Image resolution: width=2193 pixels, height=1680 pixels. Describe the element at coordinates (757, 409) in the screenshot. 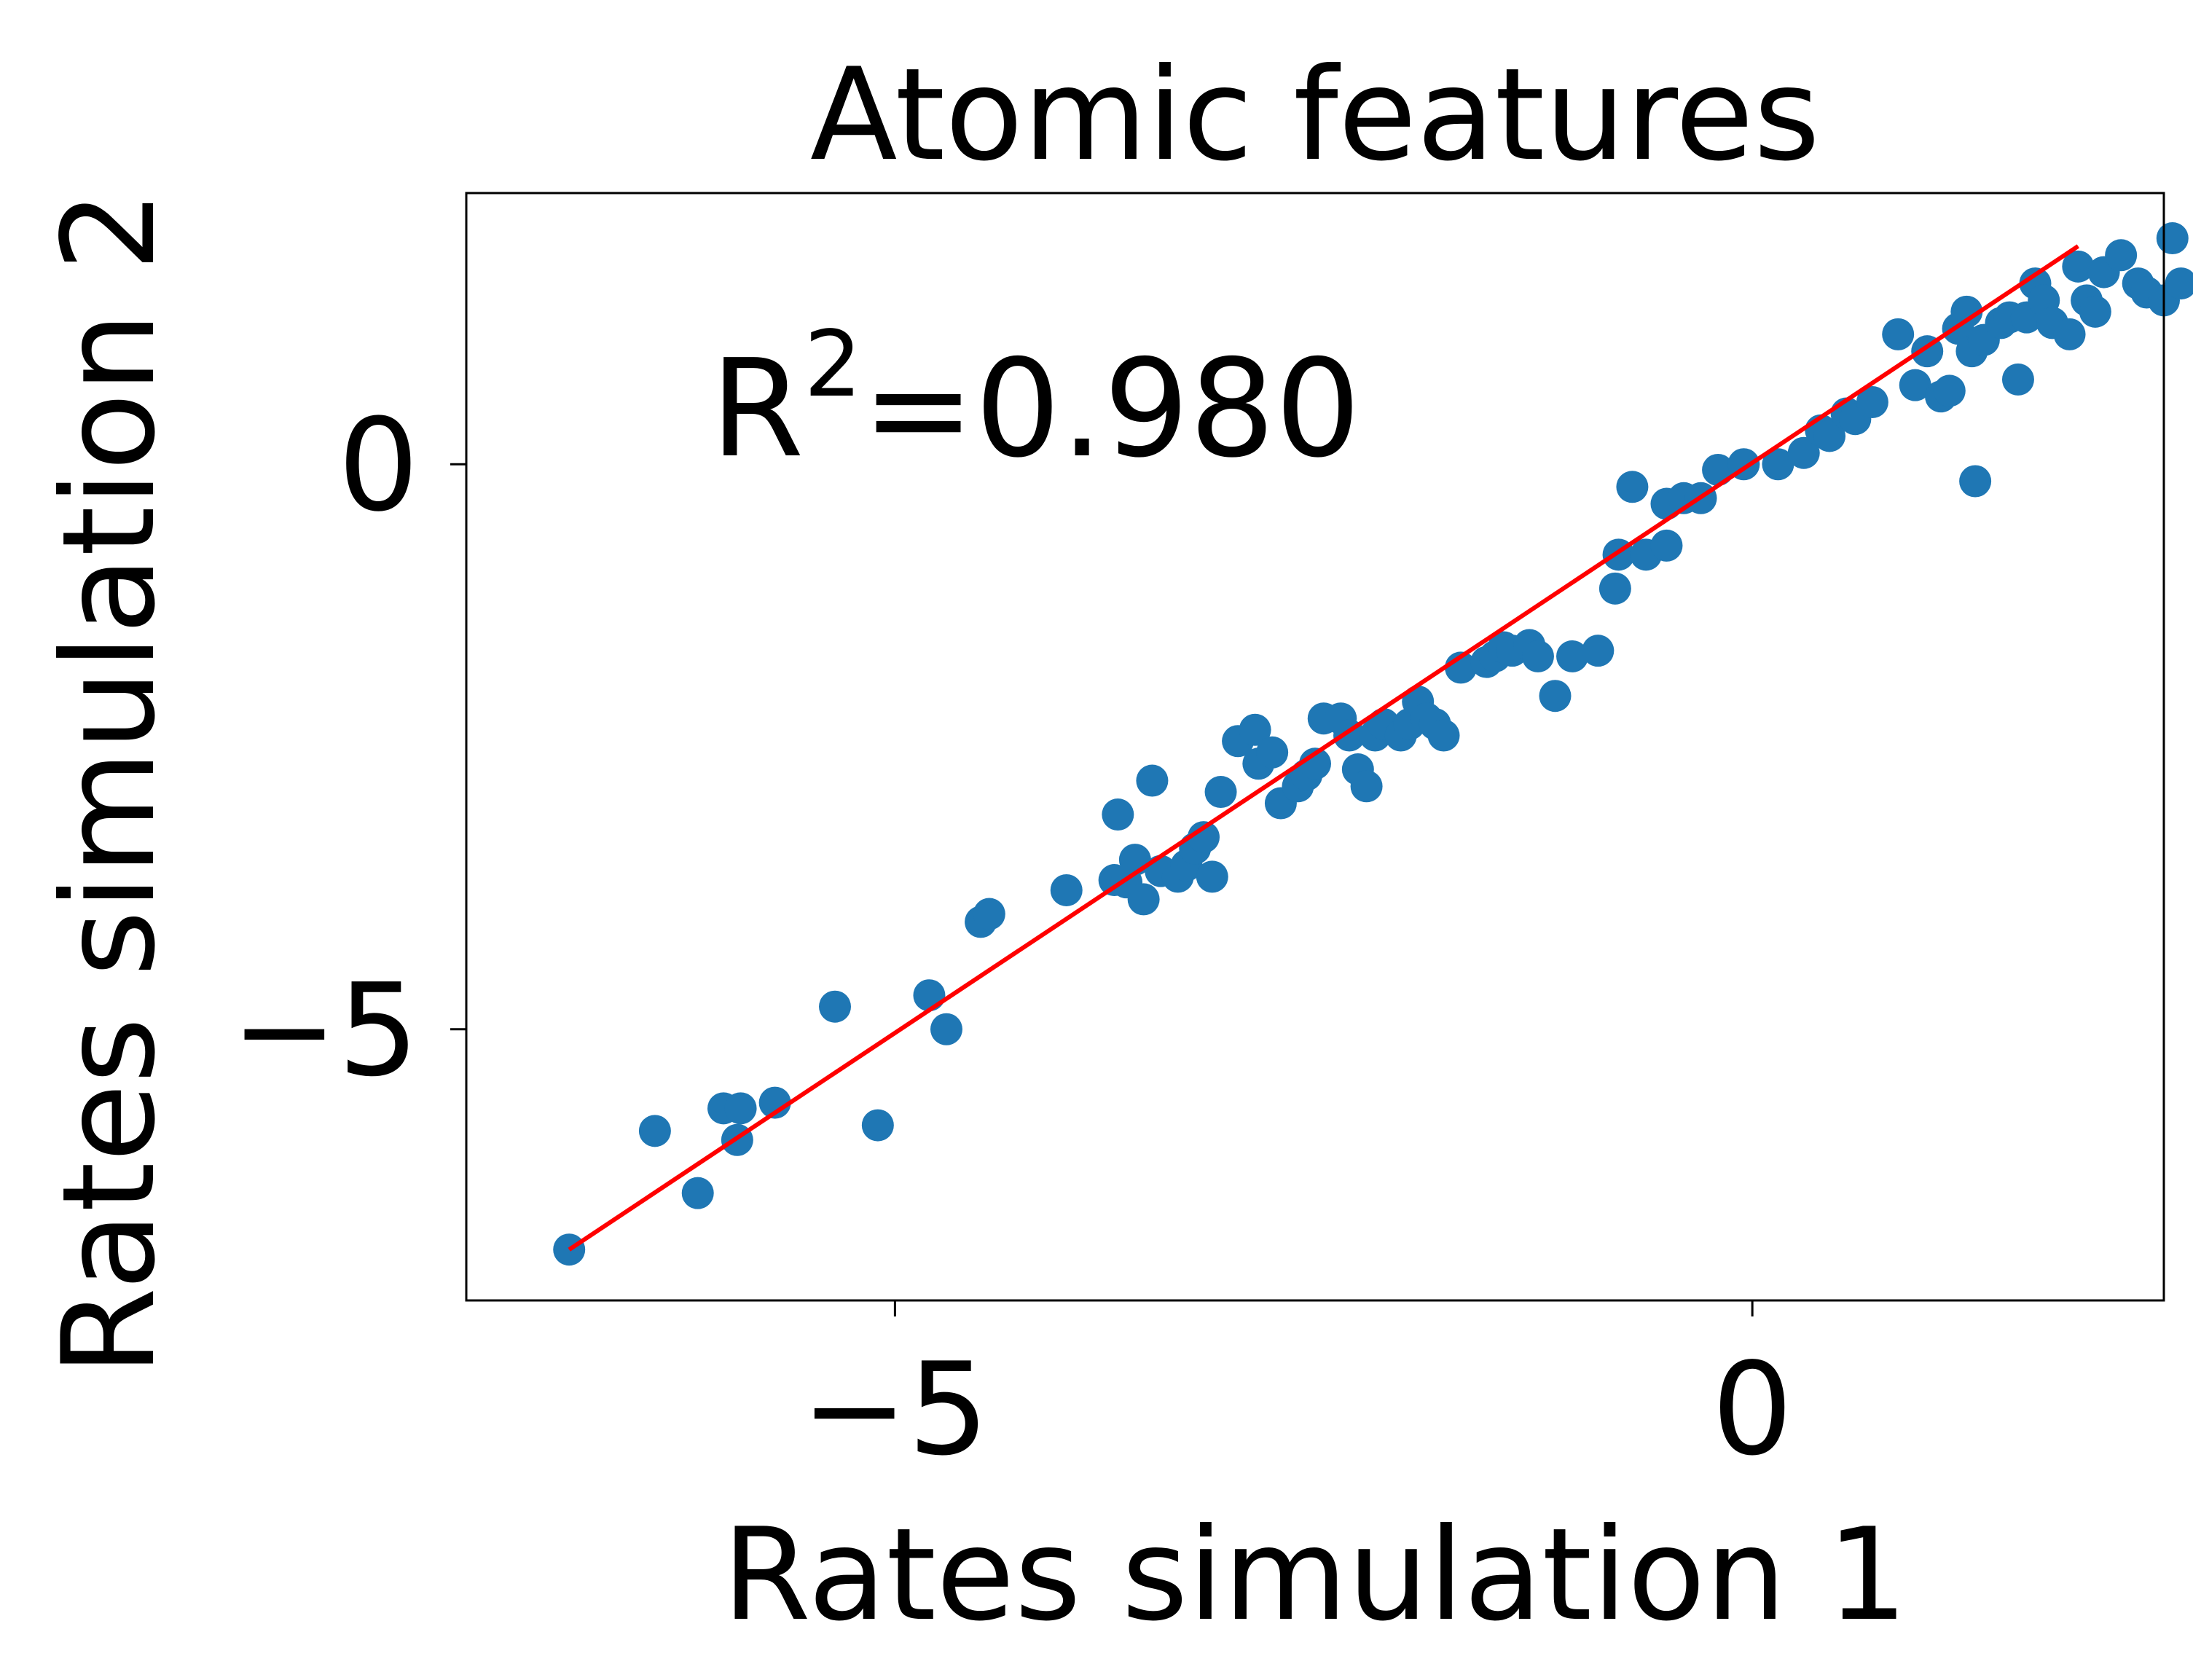

I see `r-squared-base: R` at that location.